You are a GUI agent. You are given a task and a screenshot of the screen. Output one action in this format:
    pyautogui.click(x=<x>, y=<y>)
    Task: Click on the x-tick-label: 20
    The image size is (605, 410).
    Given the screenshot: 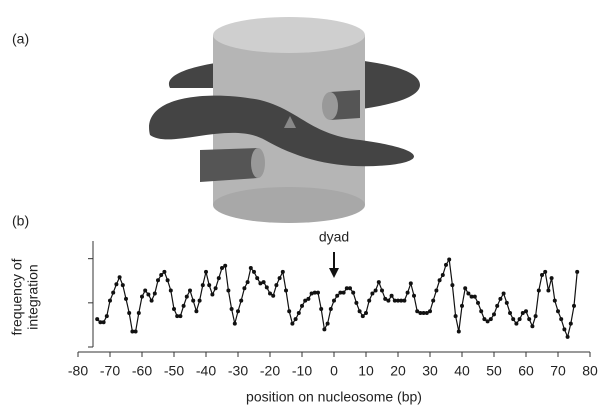 What is the action you would take?
    pyautogui.click(x=398, y=371)
    